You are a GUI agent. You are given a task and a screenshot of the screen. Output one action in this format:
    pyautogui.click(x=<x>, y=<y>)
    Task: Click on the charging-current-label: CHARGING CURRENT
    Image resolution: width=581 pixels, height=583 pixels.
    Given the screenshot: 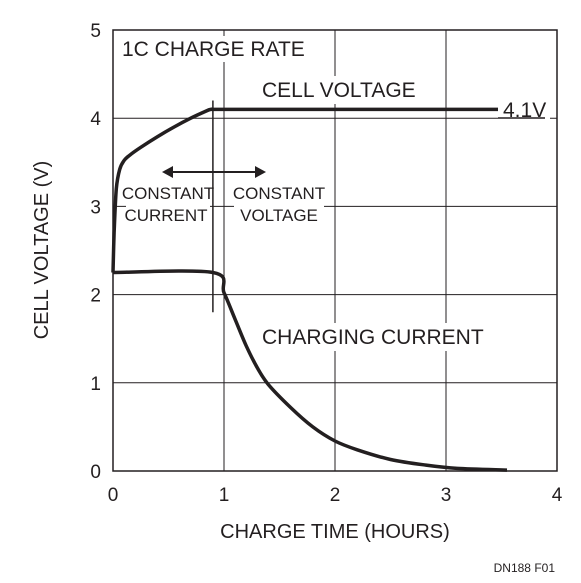 What is the action you would take?
    pyautogui.click(x=373, y=337)
    